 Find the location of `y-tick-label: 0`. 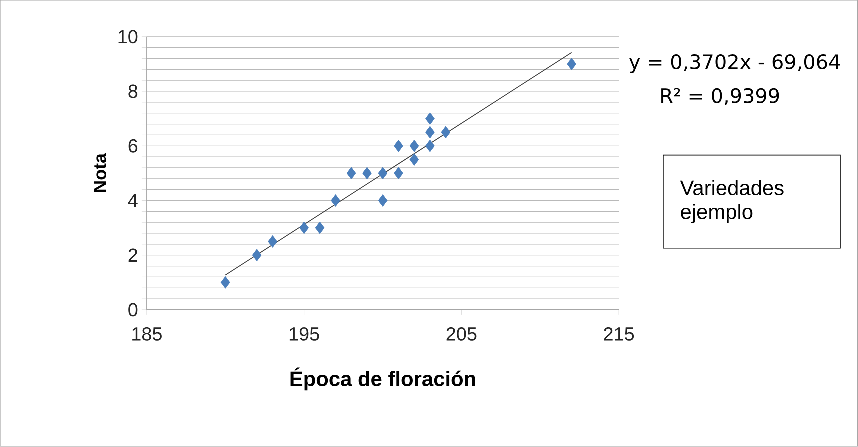

y-tick-label: 0 is located at coordinates (133, 310).